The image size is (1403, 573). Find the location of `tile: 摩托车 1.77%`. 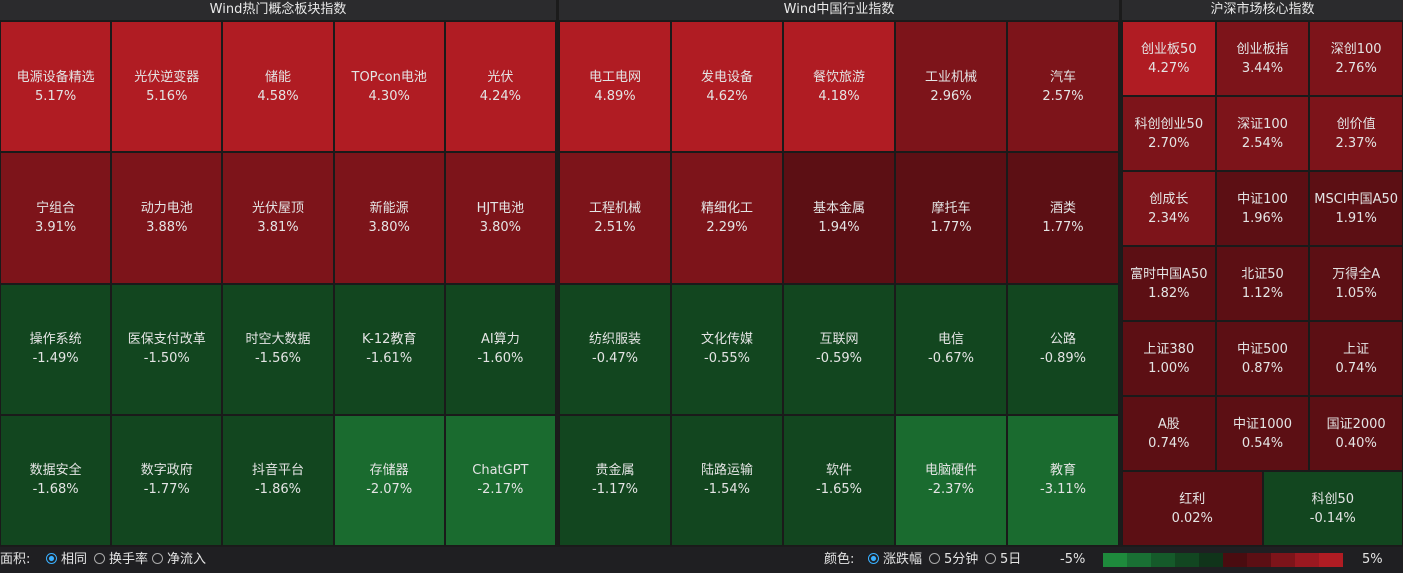

tile: 摩托车 1.77% is located at coordinates (951, 218).